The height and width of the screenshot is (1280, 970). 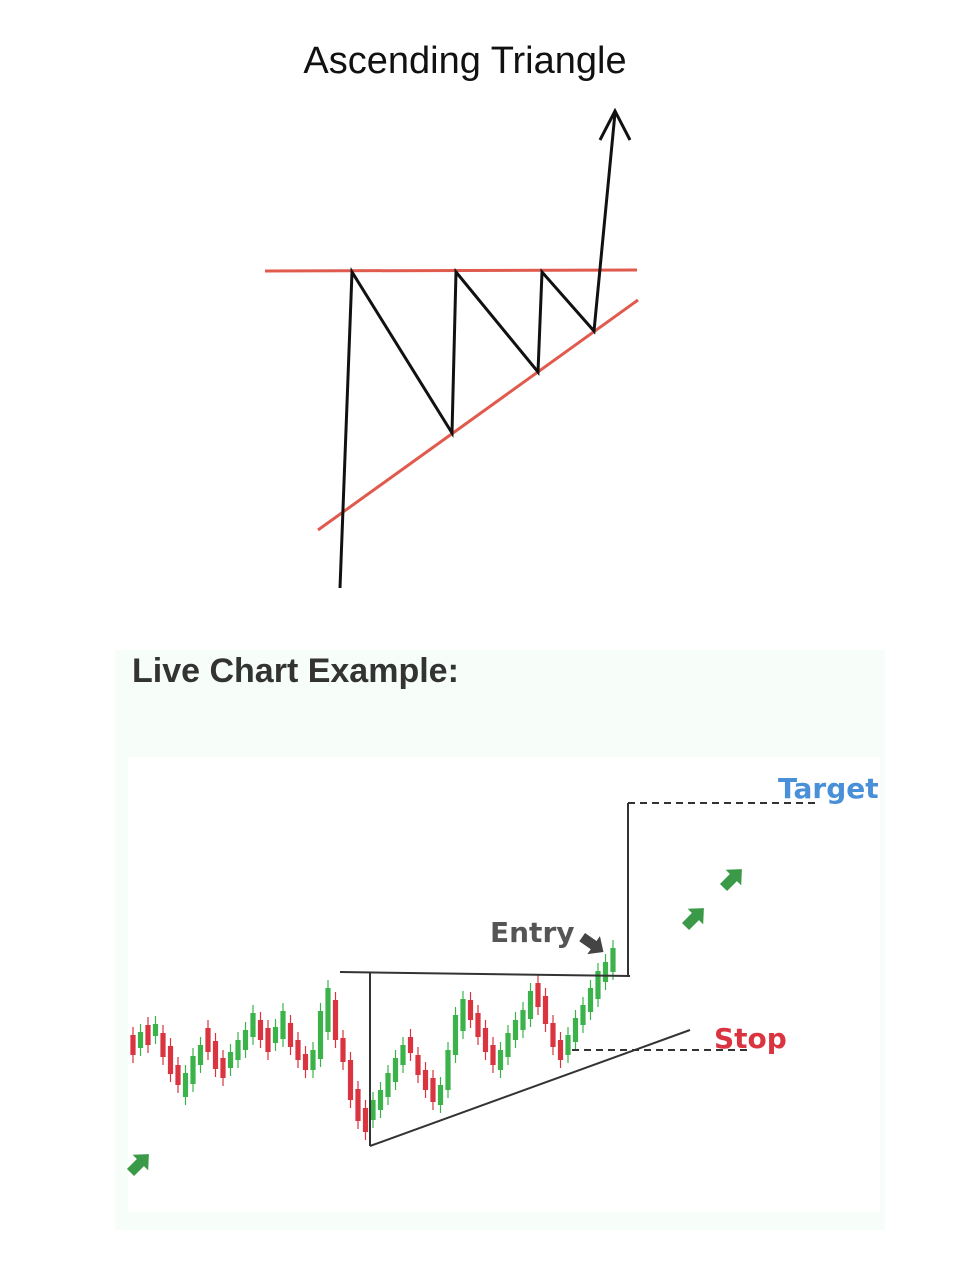 I want to click on target-label: Target, so click(x=828, y=788).